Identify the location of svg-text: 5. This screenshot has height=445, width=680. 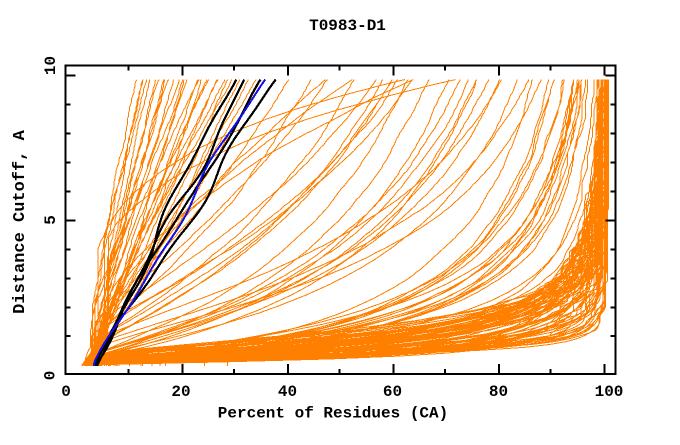
(51, 220).